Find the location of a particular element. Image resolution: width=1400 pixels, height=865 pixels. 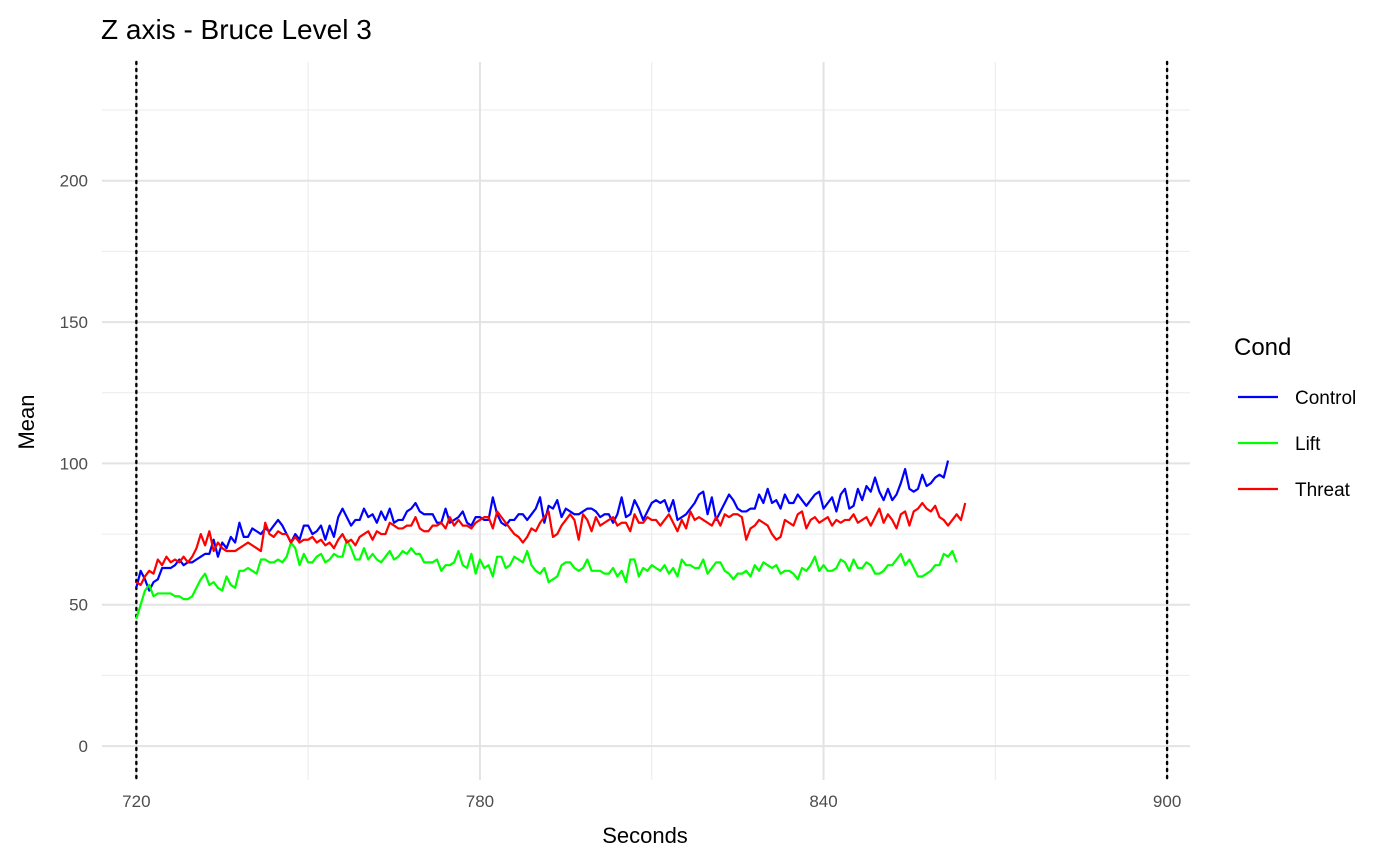

series-line-control is located at coordinates (542, 526).